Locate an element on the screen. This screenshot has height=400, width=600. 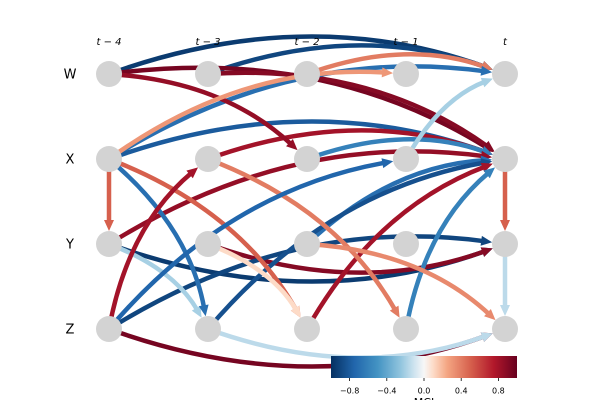
colorbar-tick-label: 0.8 is located at coordinates (498, 391).